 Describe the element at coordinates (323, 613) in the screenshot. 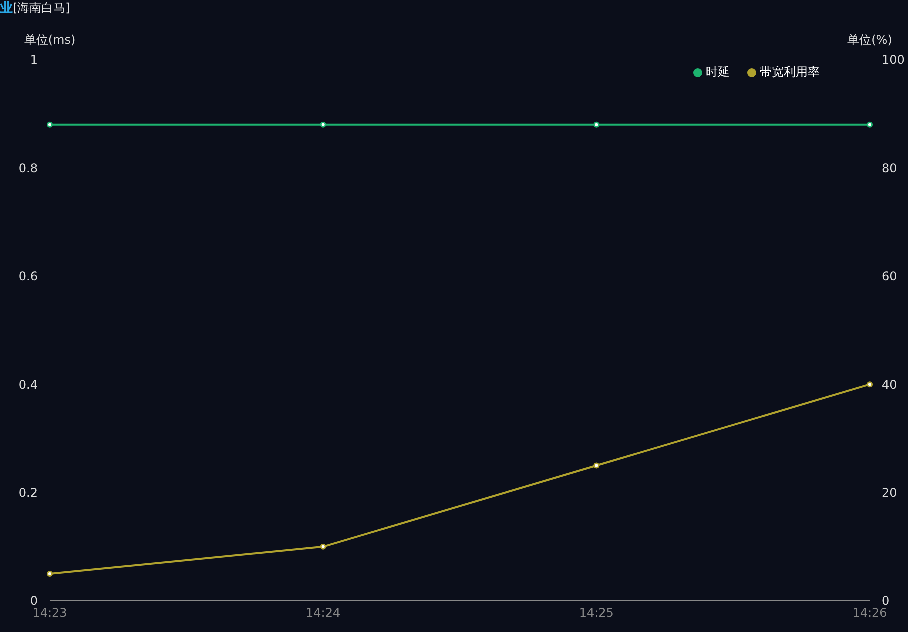

I see `x-tick-label: 14:24` at that location.